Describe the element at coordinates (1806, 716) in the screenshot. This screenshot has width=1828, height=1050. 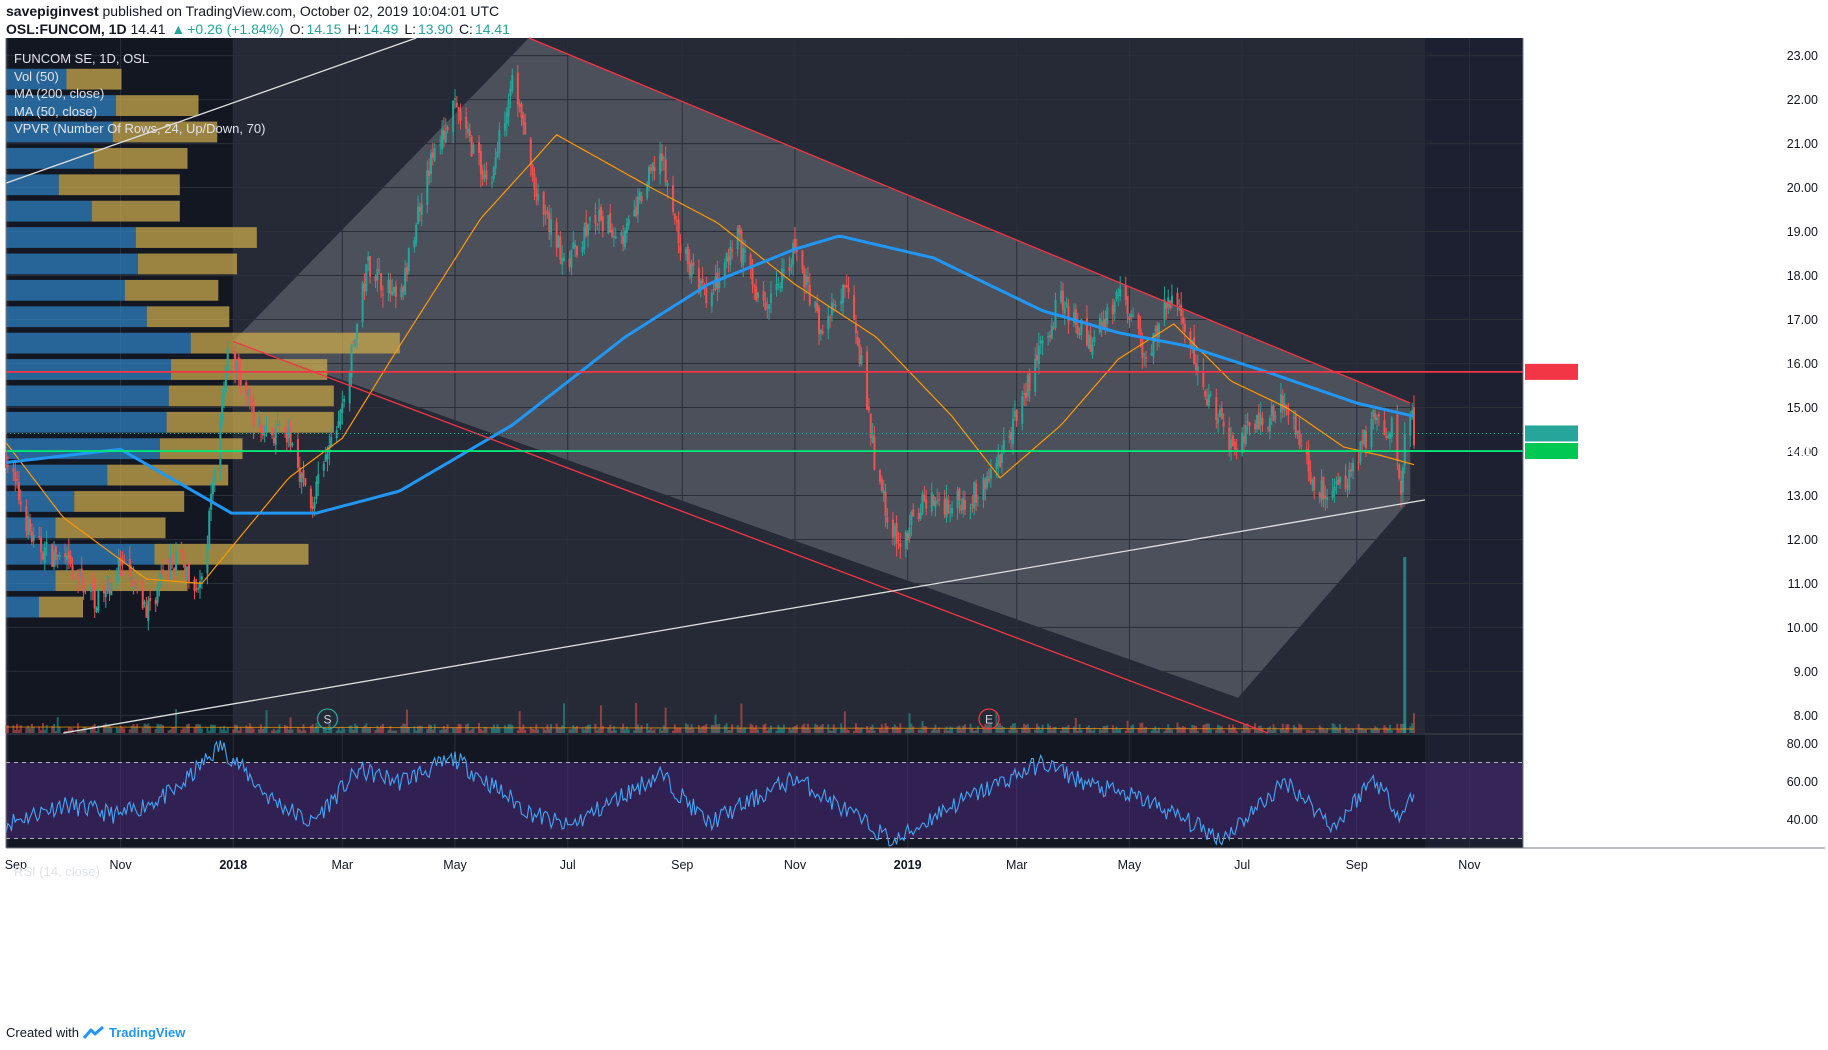
I see `price-tick-15: 8.00` at that location.